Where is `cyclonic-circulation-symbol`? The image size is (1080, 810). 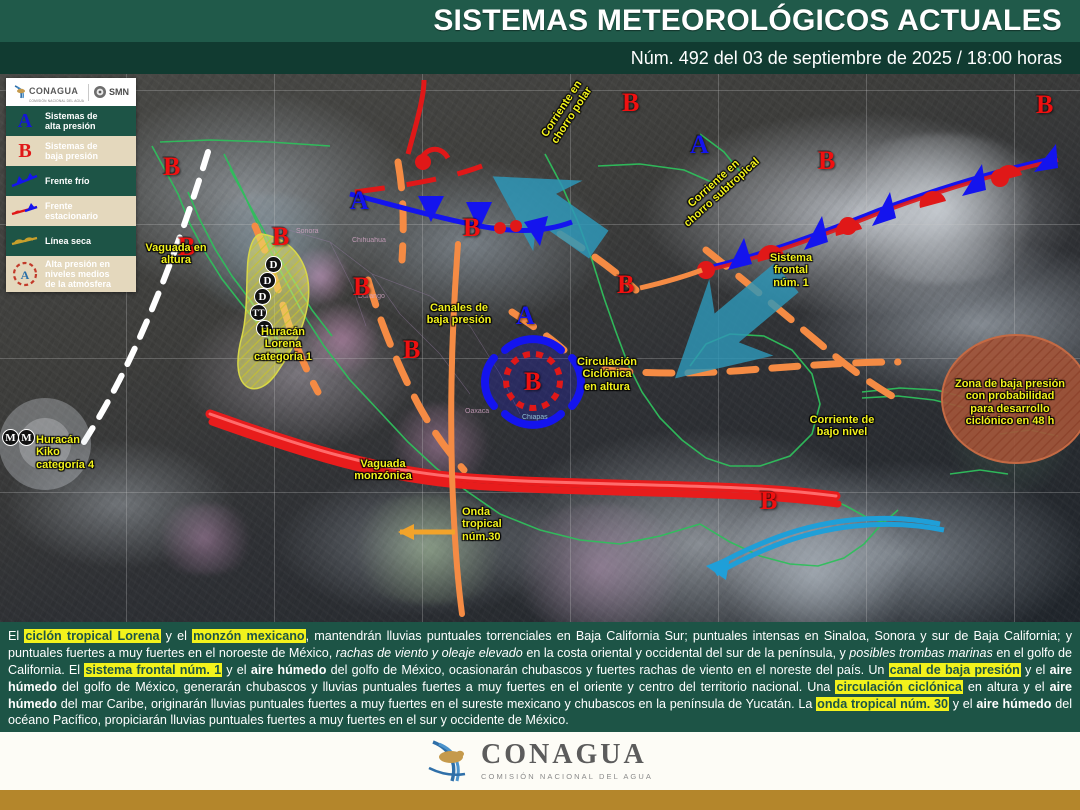 cyclonic-circulation-symbol is located at coordinates (533, 382).